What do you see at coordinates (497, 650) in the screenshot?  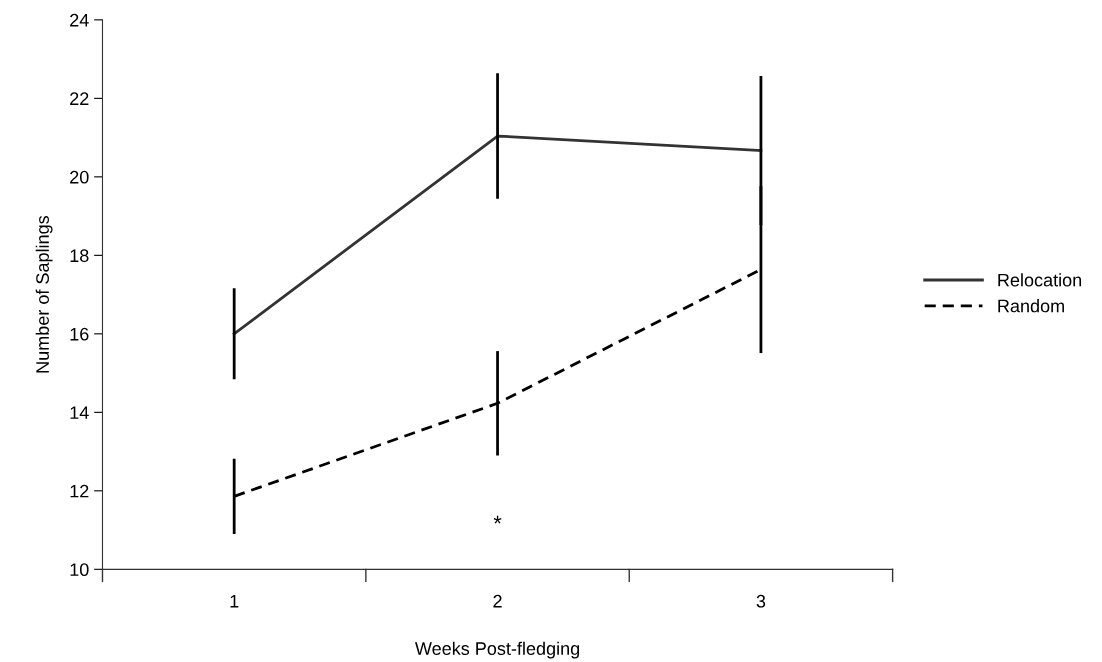 I see `x-axis-title: Weeks Post-fledging` at bounding box center [497, 650].